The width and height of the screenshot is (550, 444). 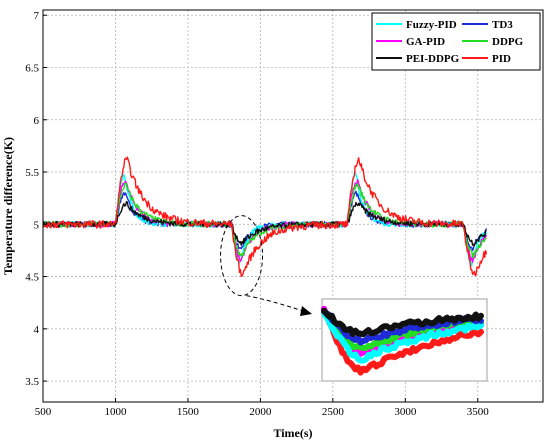 I want to click on y-tick-label: 6, so click(x=37, y=121).